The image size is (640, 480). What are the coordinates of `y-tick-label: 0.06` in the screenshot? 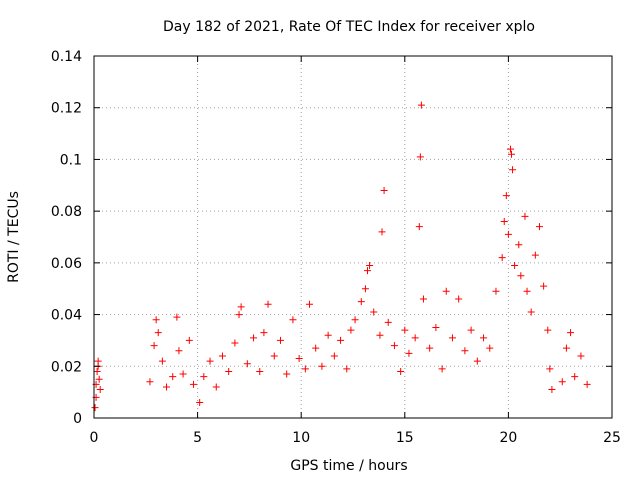 It's located at (66, 264).